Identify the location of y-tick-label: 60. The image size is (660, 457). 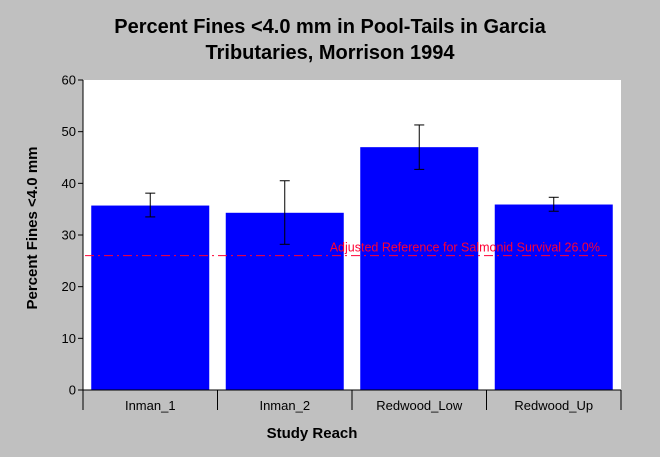
(69, 80).